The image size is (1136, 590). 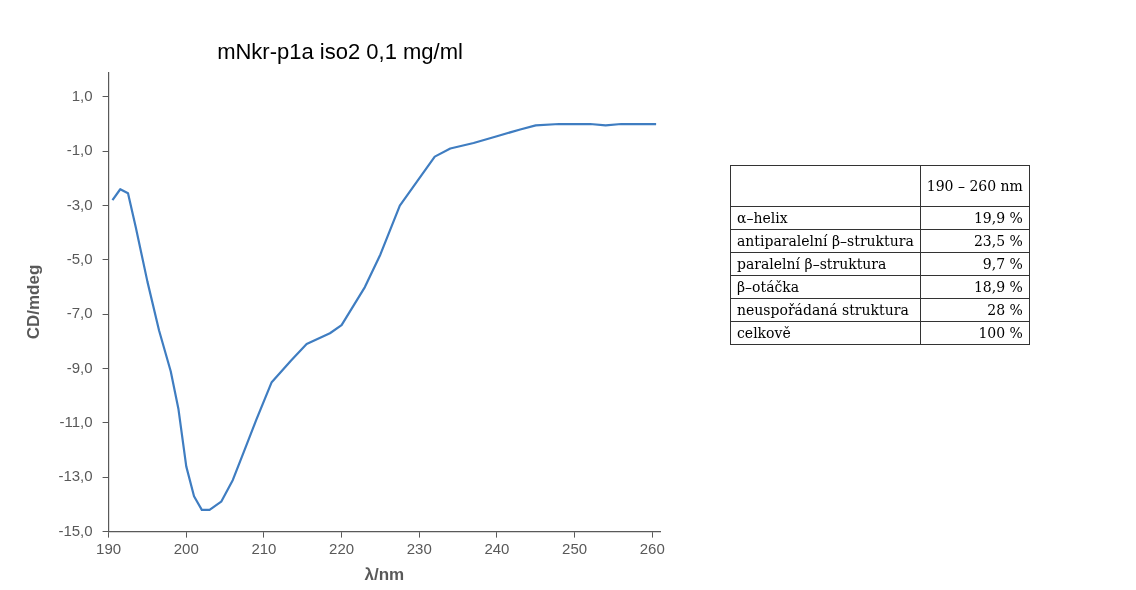 What do you see at coordinates (1002, 264) in the screenshot?
I see `text: 9,7 %` at bounding box center [1002, 264].